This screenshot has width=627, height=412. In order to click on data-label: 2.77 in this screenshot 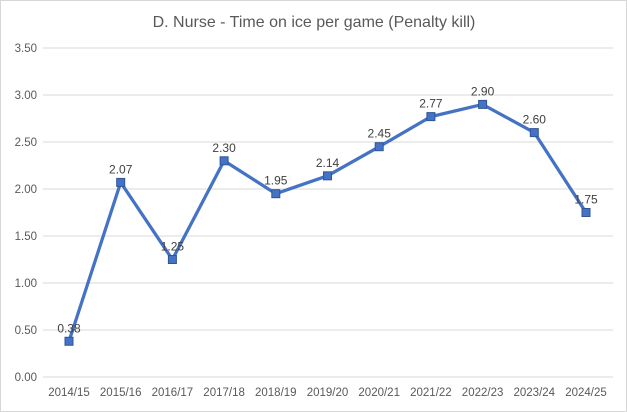, I will do `click(431, 104)`.